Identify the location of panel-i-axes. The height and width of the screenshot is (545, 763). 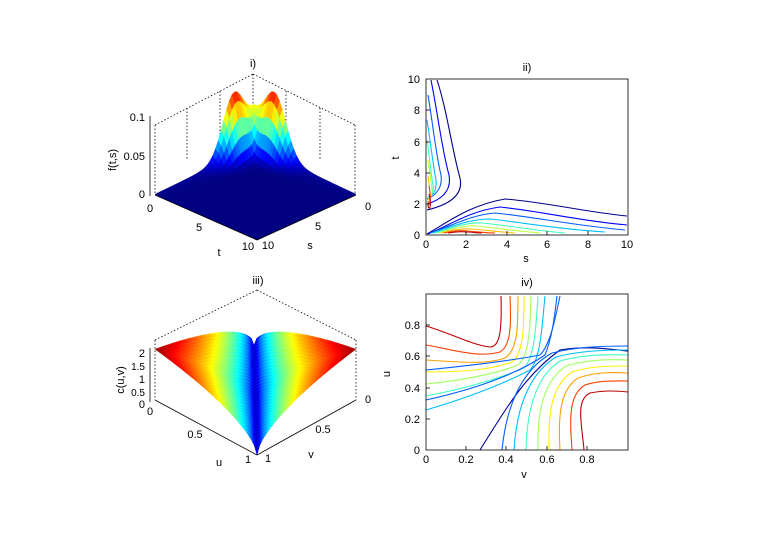
(253, 178).